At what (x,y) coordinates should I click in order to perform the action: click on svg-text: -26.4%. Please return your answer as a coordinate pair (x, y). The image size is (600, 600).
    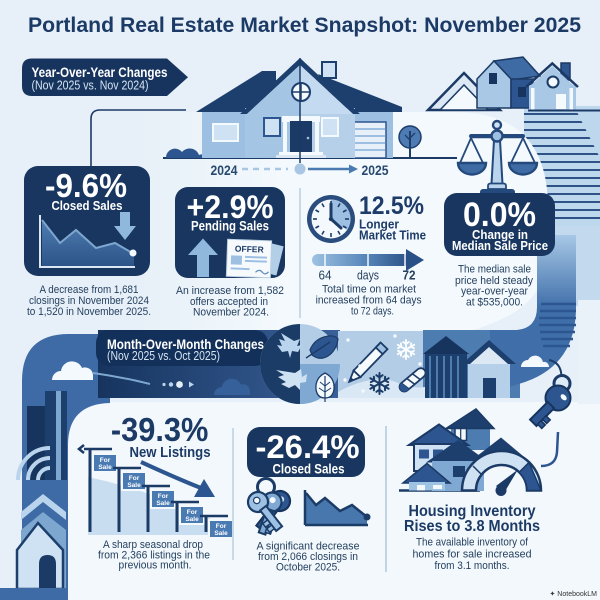
    Looking at the image, I should click on (308, 447).